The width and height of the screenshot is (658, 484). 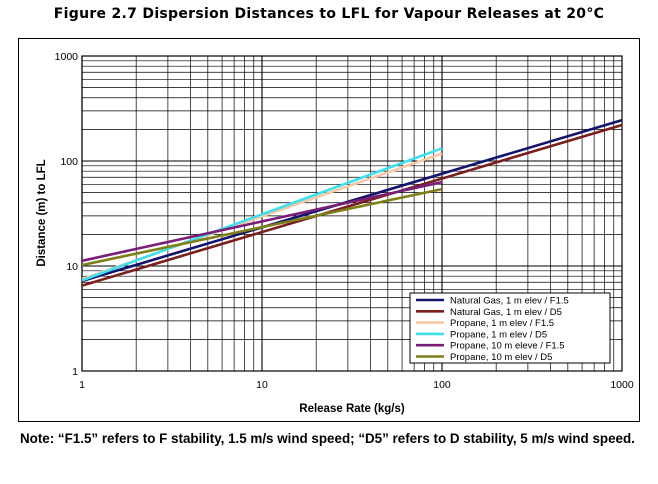 What do you see at coordinates (502, 323) in the screenshot?
I see `legend-label: Propane, 1 m elev / F1.5` at bounding box center [502, 323].